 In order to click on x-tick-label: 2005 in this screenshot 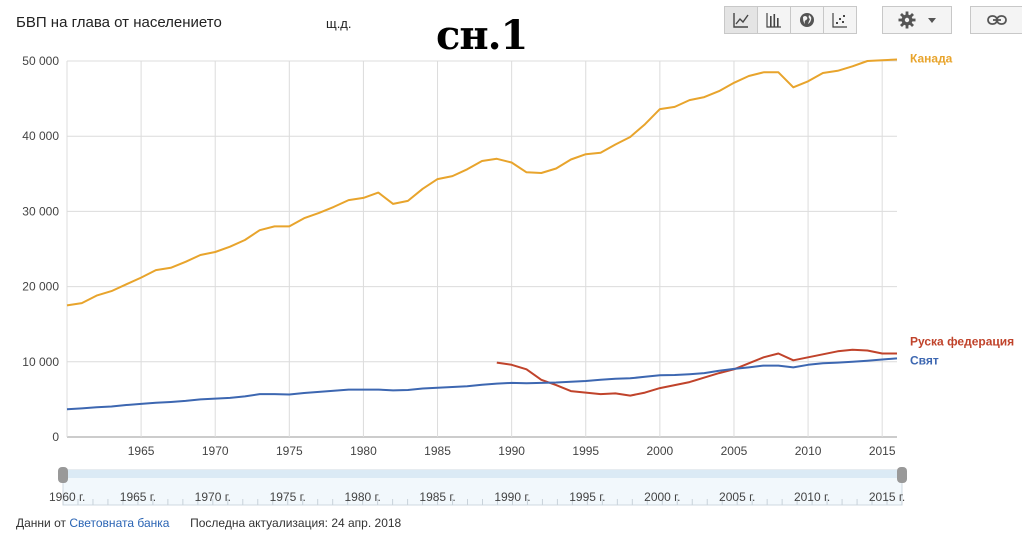, I will do `click(734, 451)`.